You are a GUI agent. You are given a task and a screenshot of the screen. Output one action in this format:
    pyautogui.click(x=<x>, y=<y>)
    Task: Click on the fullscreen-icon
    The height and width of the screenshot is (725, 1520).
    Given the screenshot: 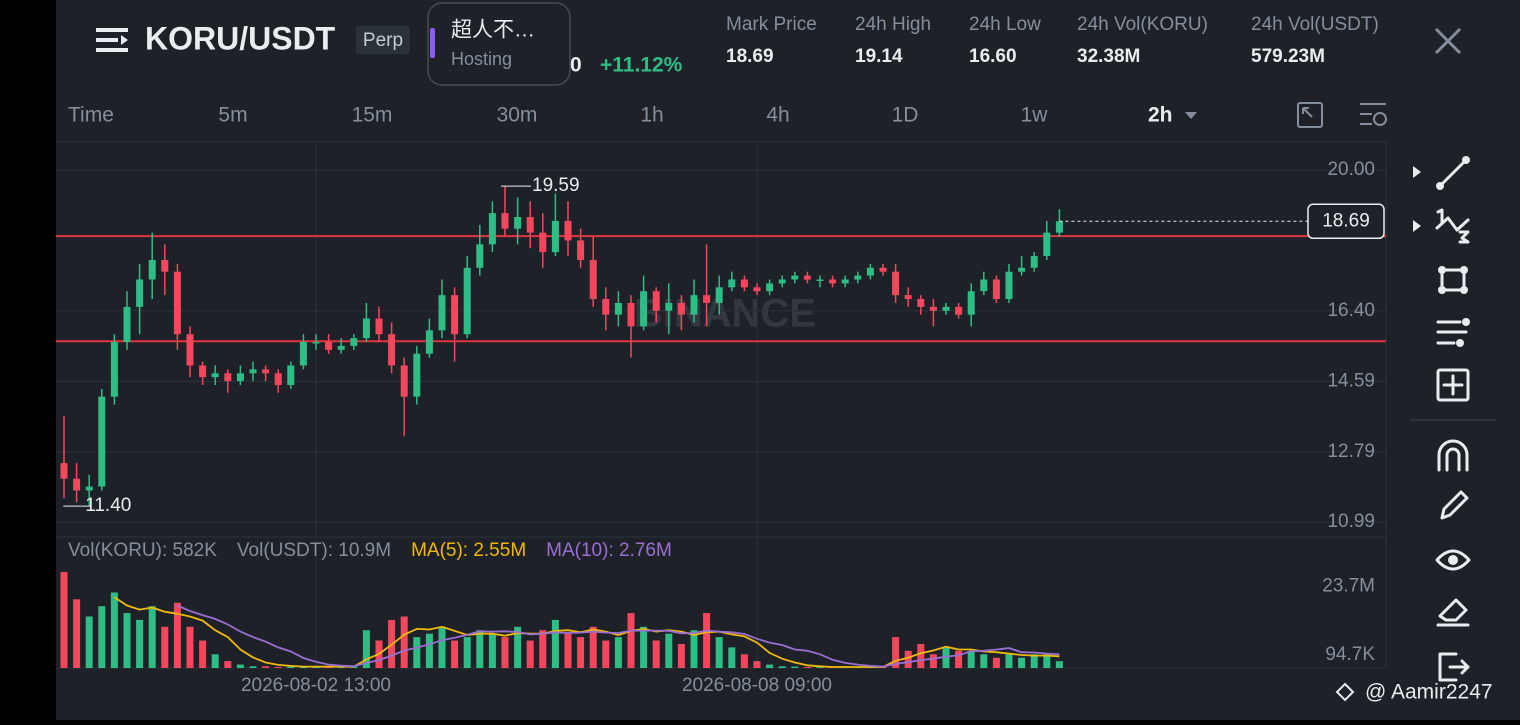 What is the action you would take?
    pyautogui.click(x=1310, y=115)
    